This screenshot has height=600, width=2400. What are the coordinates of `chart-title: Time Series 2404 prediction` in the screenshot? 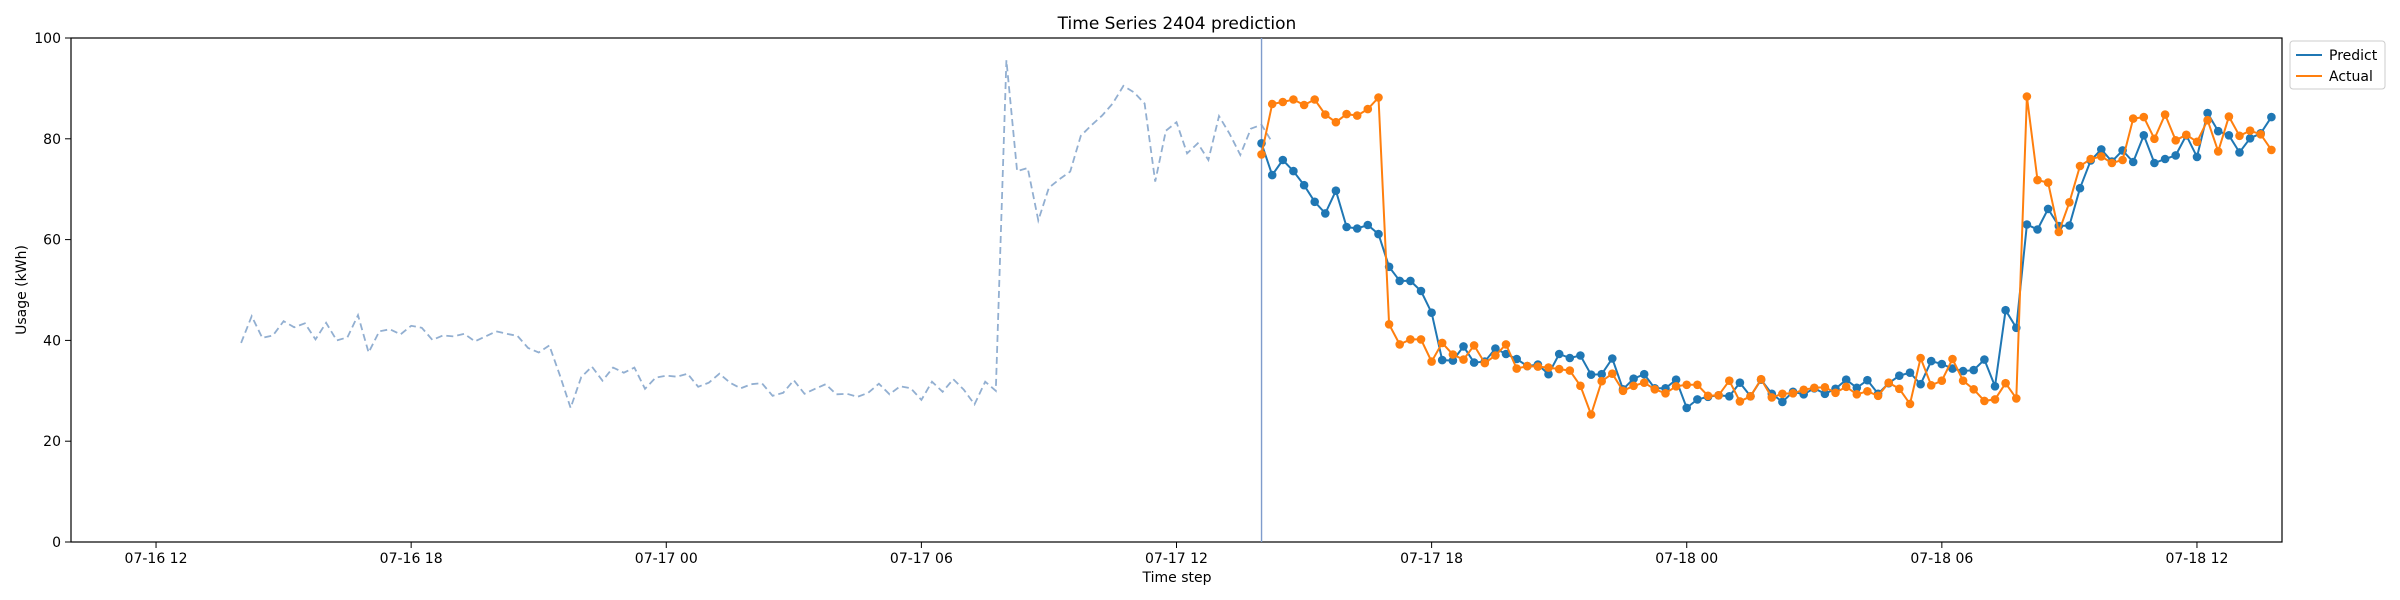 It's located at (1177, 24).